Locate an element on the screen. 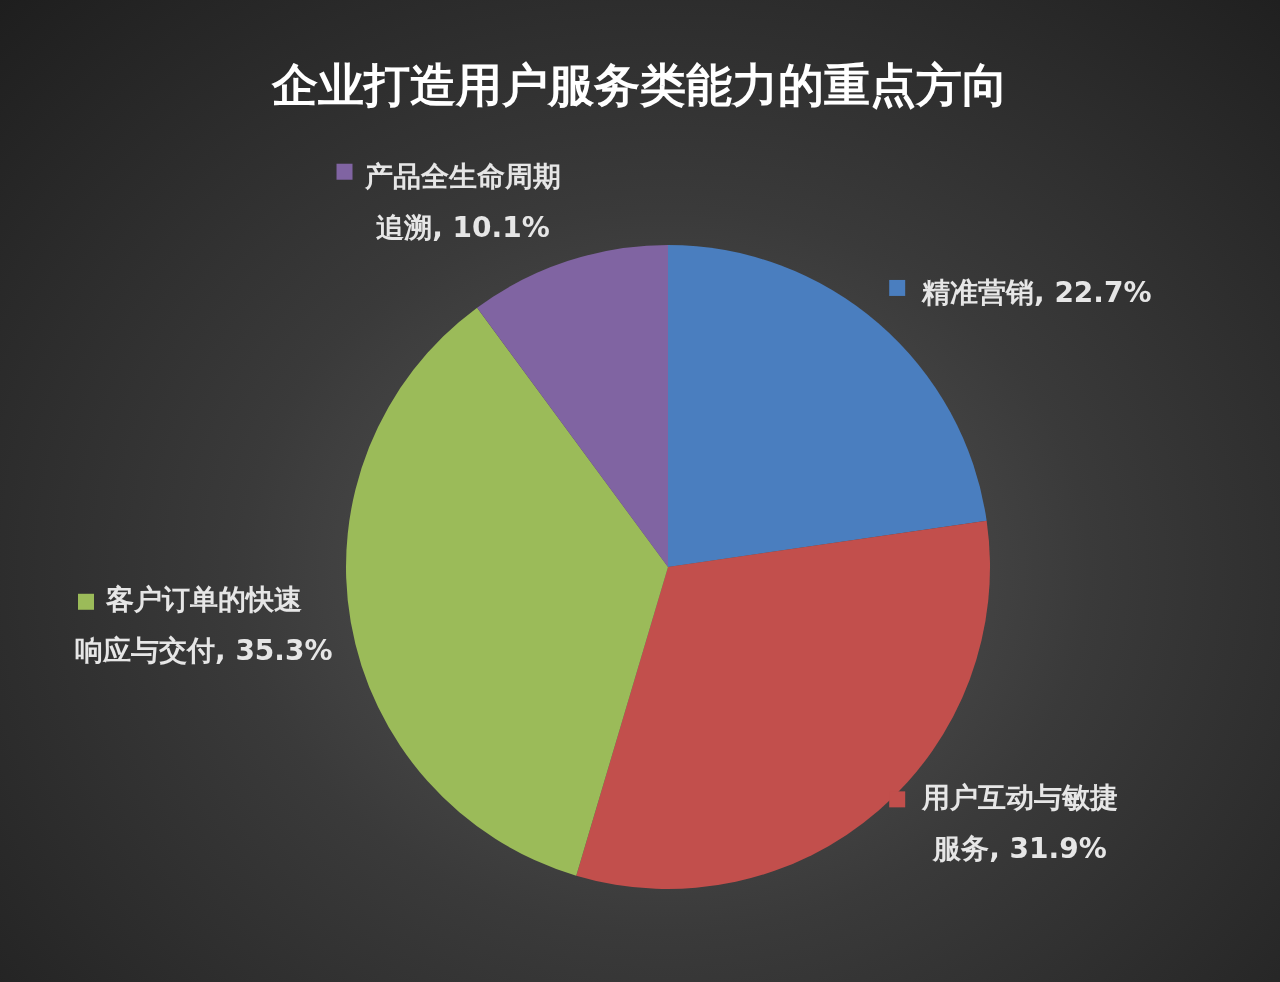 This screenshot has height=982, width=1280. legend-label: 客户订单的快速响应与交付, 35.3% is located at coordinates (204, 625).